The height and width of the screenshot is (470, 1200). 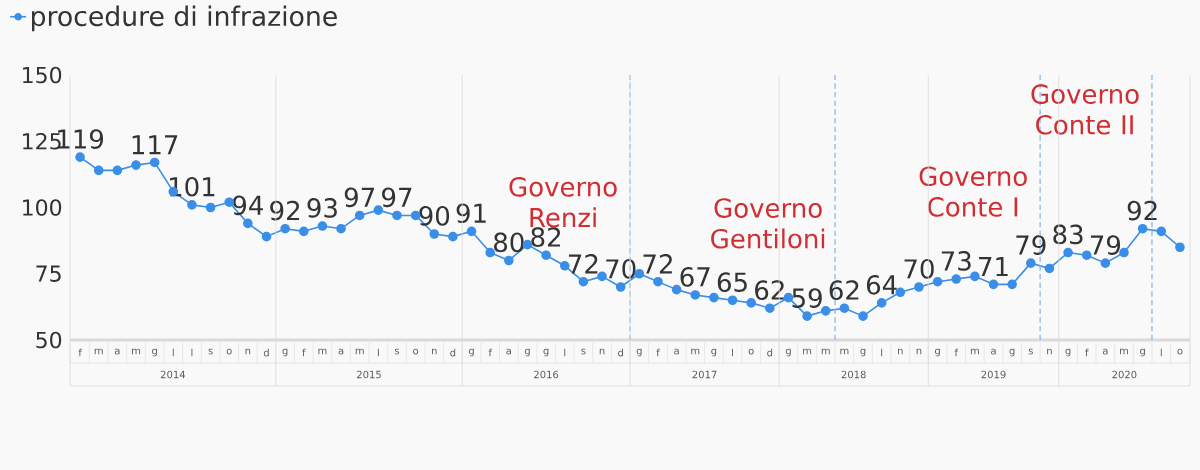 I want to click on data-label: 79, so click(x=1031, y=245).